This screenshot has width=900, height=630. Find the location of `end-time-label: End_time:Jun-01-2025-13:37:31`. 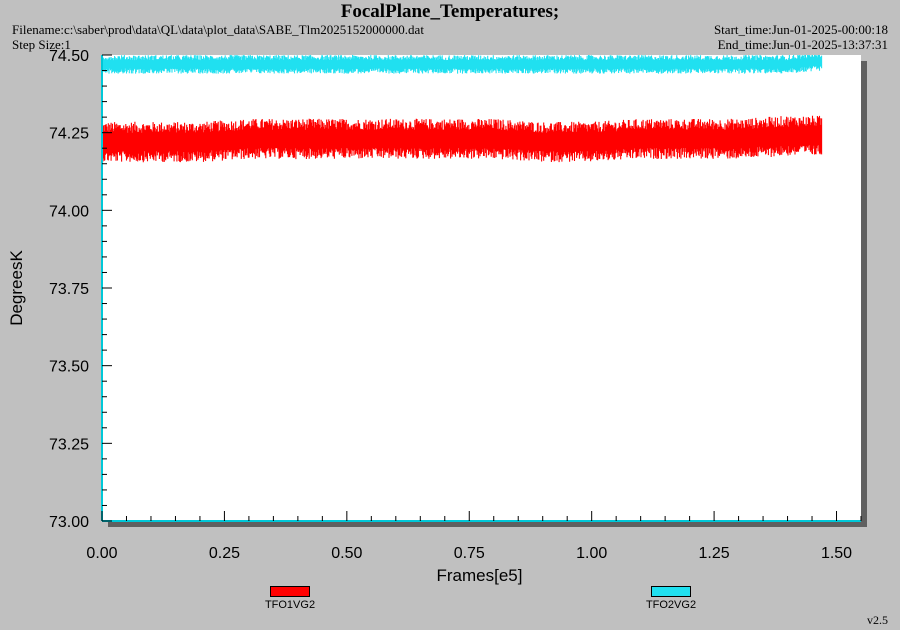

end-time-label: End_time:Jun-01-2025-13:37:31 is located at coordinates (802, 44).